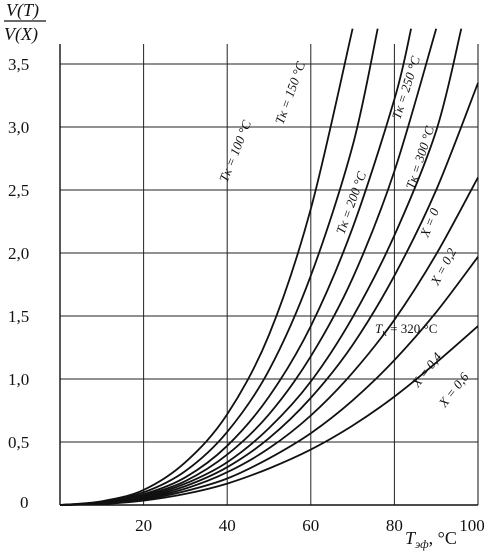 The width and height of the screenshot is (491, 555). What do you see at coordinates (227, 525) in the screenshot?
I see `x-tick-label: 40` at bounding box center [227, 525].